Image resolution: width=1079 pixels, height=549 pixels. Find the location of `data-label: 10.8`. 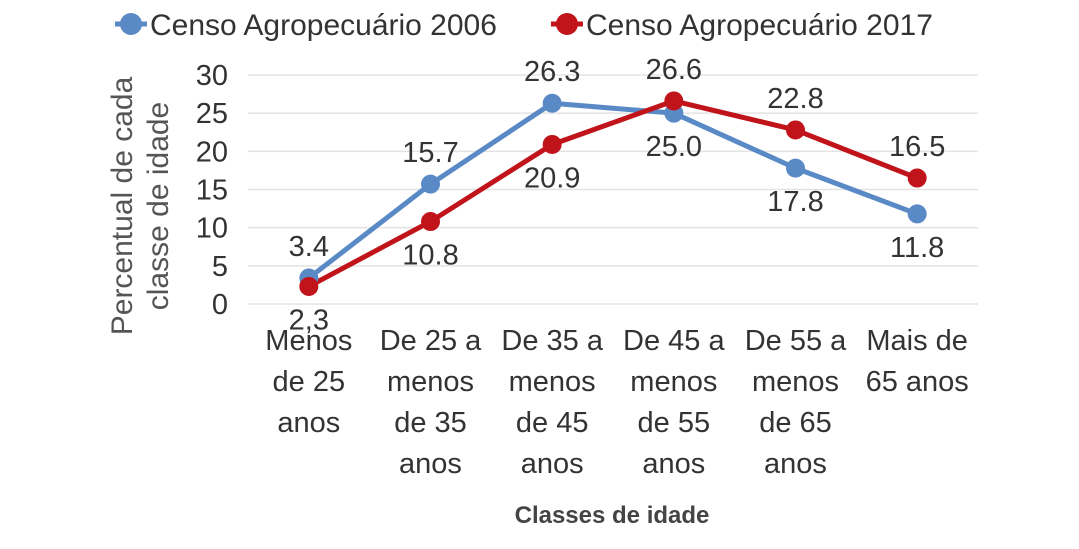

data-label: 10.8 is located at coordinates (430, 256).